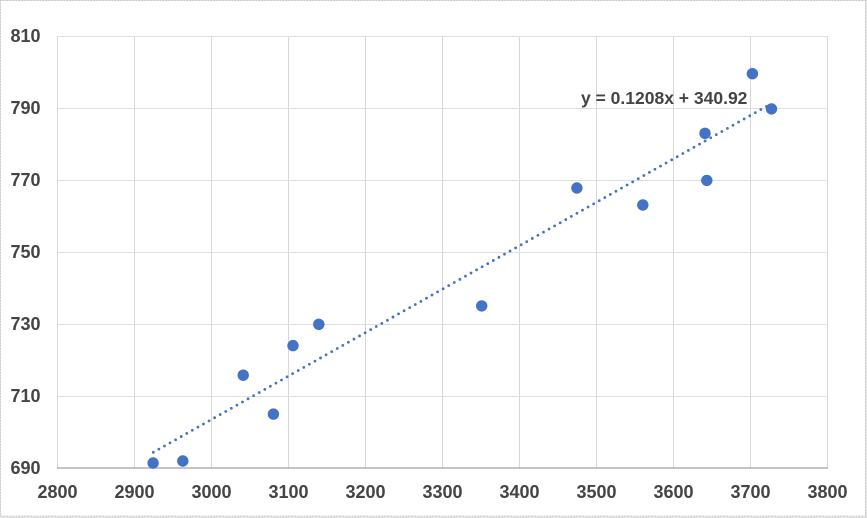 This screenshot has height=518, width=867. Describe the element at coordinates (288, 492) in the screenshot. I see `svg-text: 3100` at that location.